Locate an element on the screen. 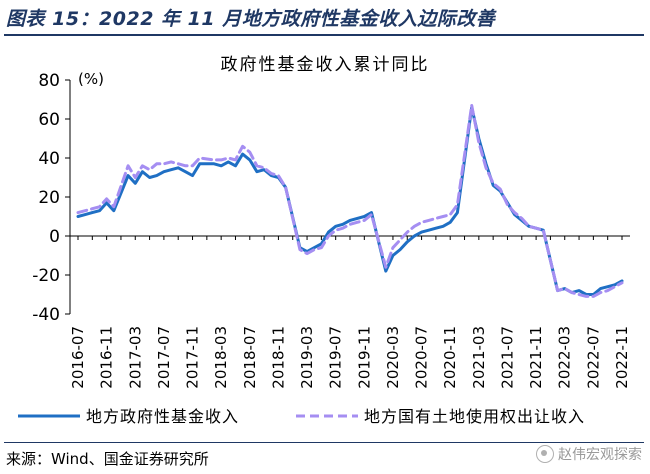  y-axis-unit: (%) is located at coordinates (91, 79).